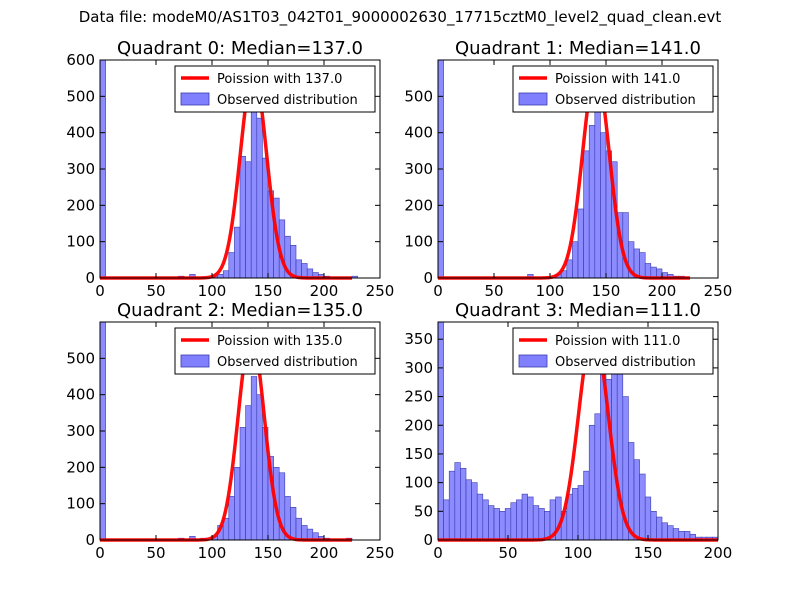 The image size is (800, 600). What do you see at coordinates (279, 341) in the screenshot?
I see `legend-label-poisson: Poission with 135.0` at bounding box center [279, 341].